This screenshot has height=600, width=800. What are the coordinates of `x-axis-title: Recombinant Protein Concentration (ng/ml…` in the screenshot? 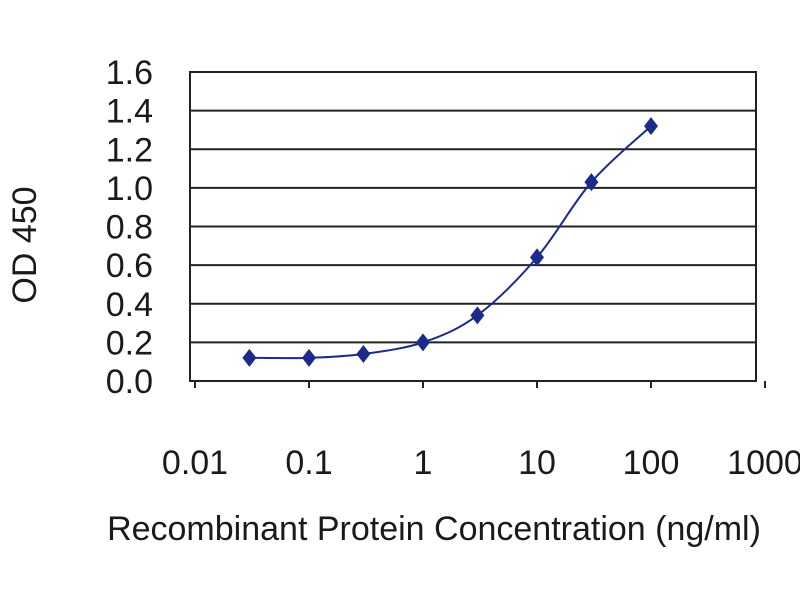 It's located at (434, 529).